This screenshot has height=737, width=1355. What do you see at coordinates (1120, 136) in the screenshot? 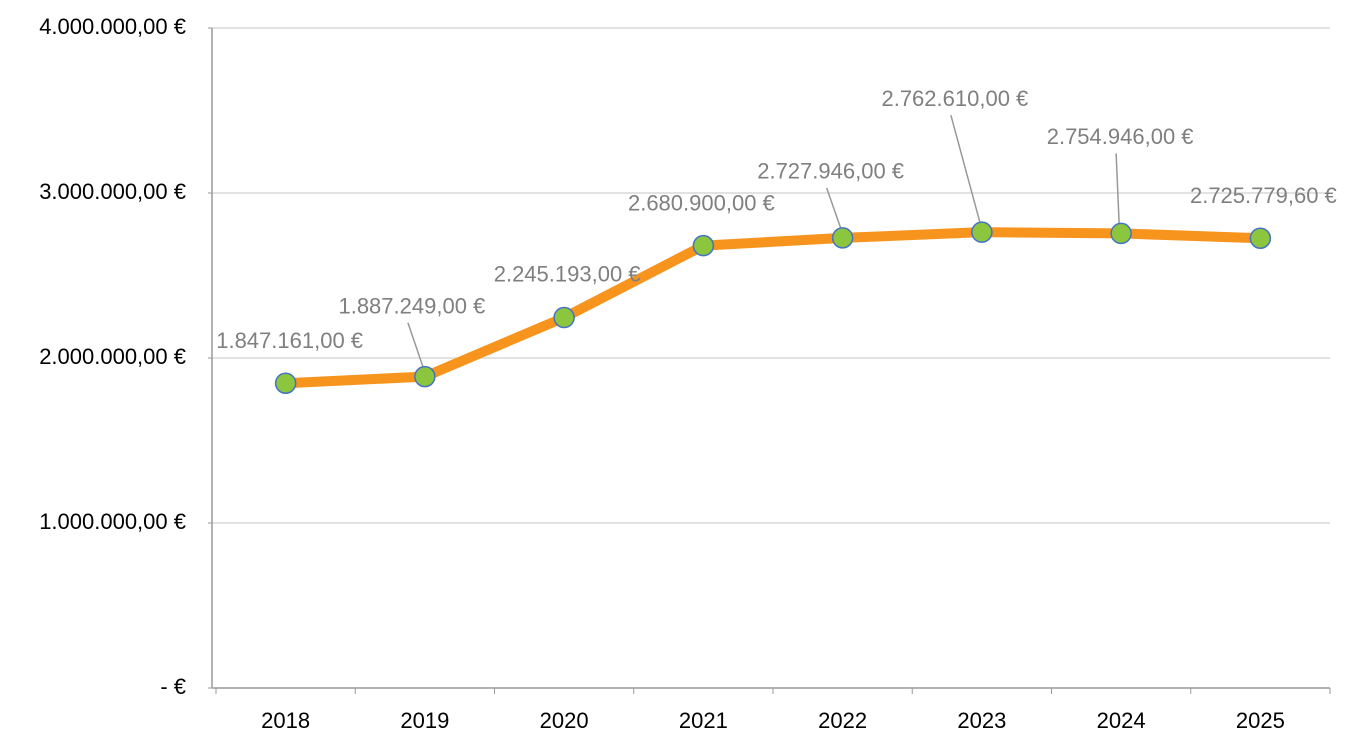
I see `data-label: 2.754.946,00 €` at bounding box center [1120, 136].